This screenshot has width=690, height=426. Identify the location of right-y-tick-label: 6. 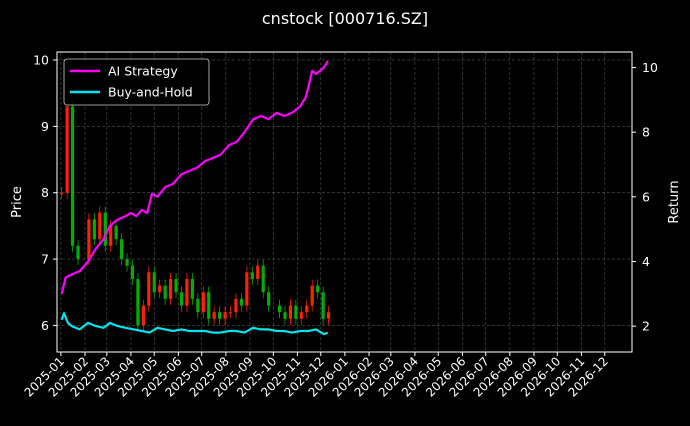
(646, 196).